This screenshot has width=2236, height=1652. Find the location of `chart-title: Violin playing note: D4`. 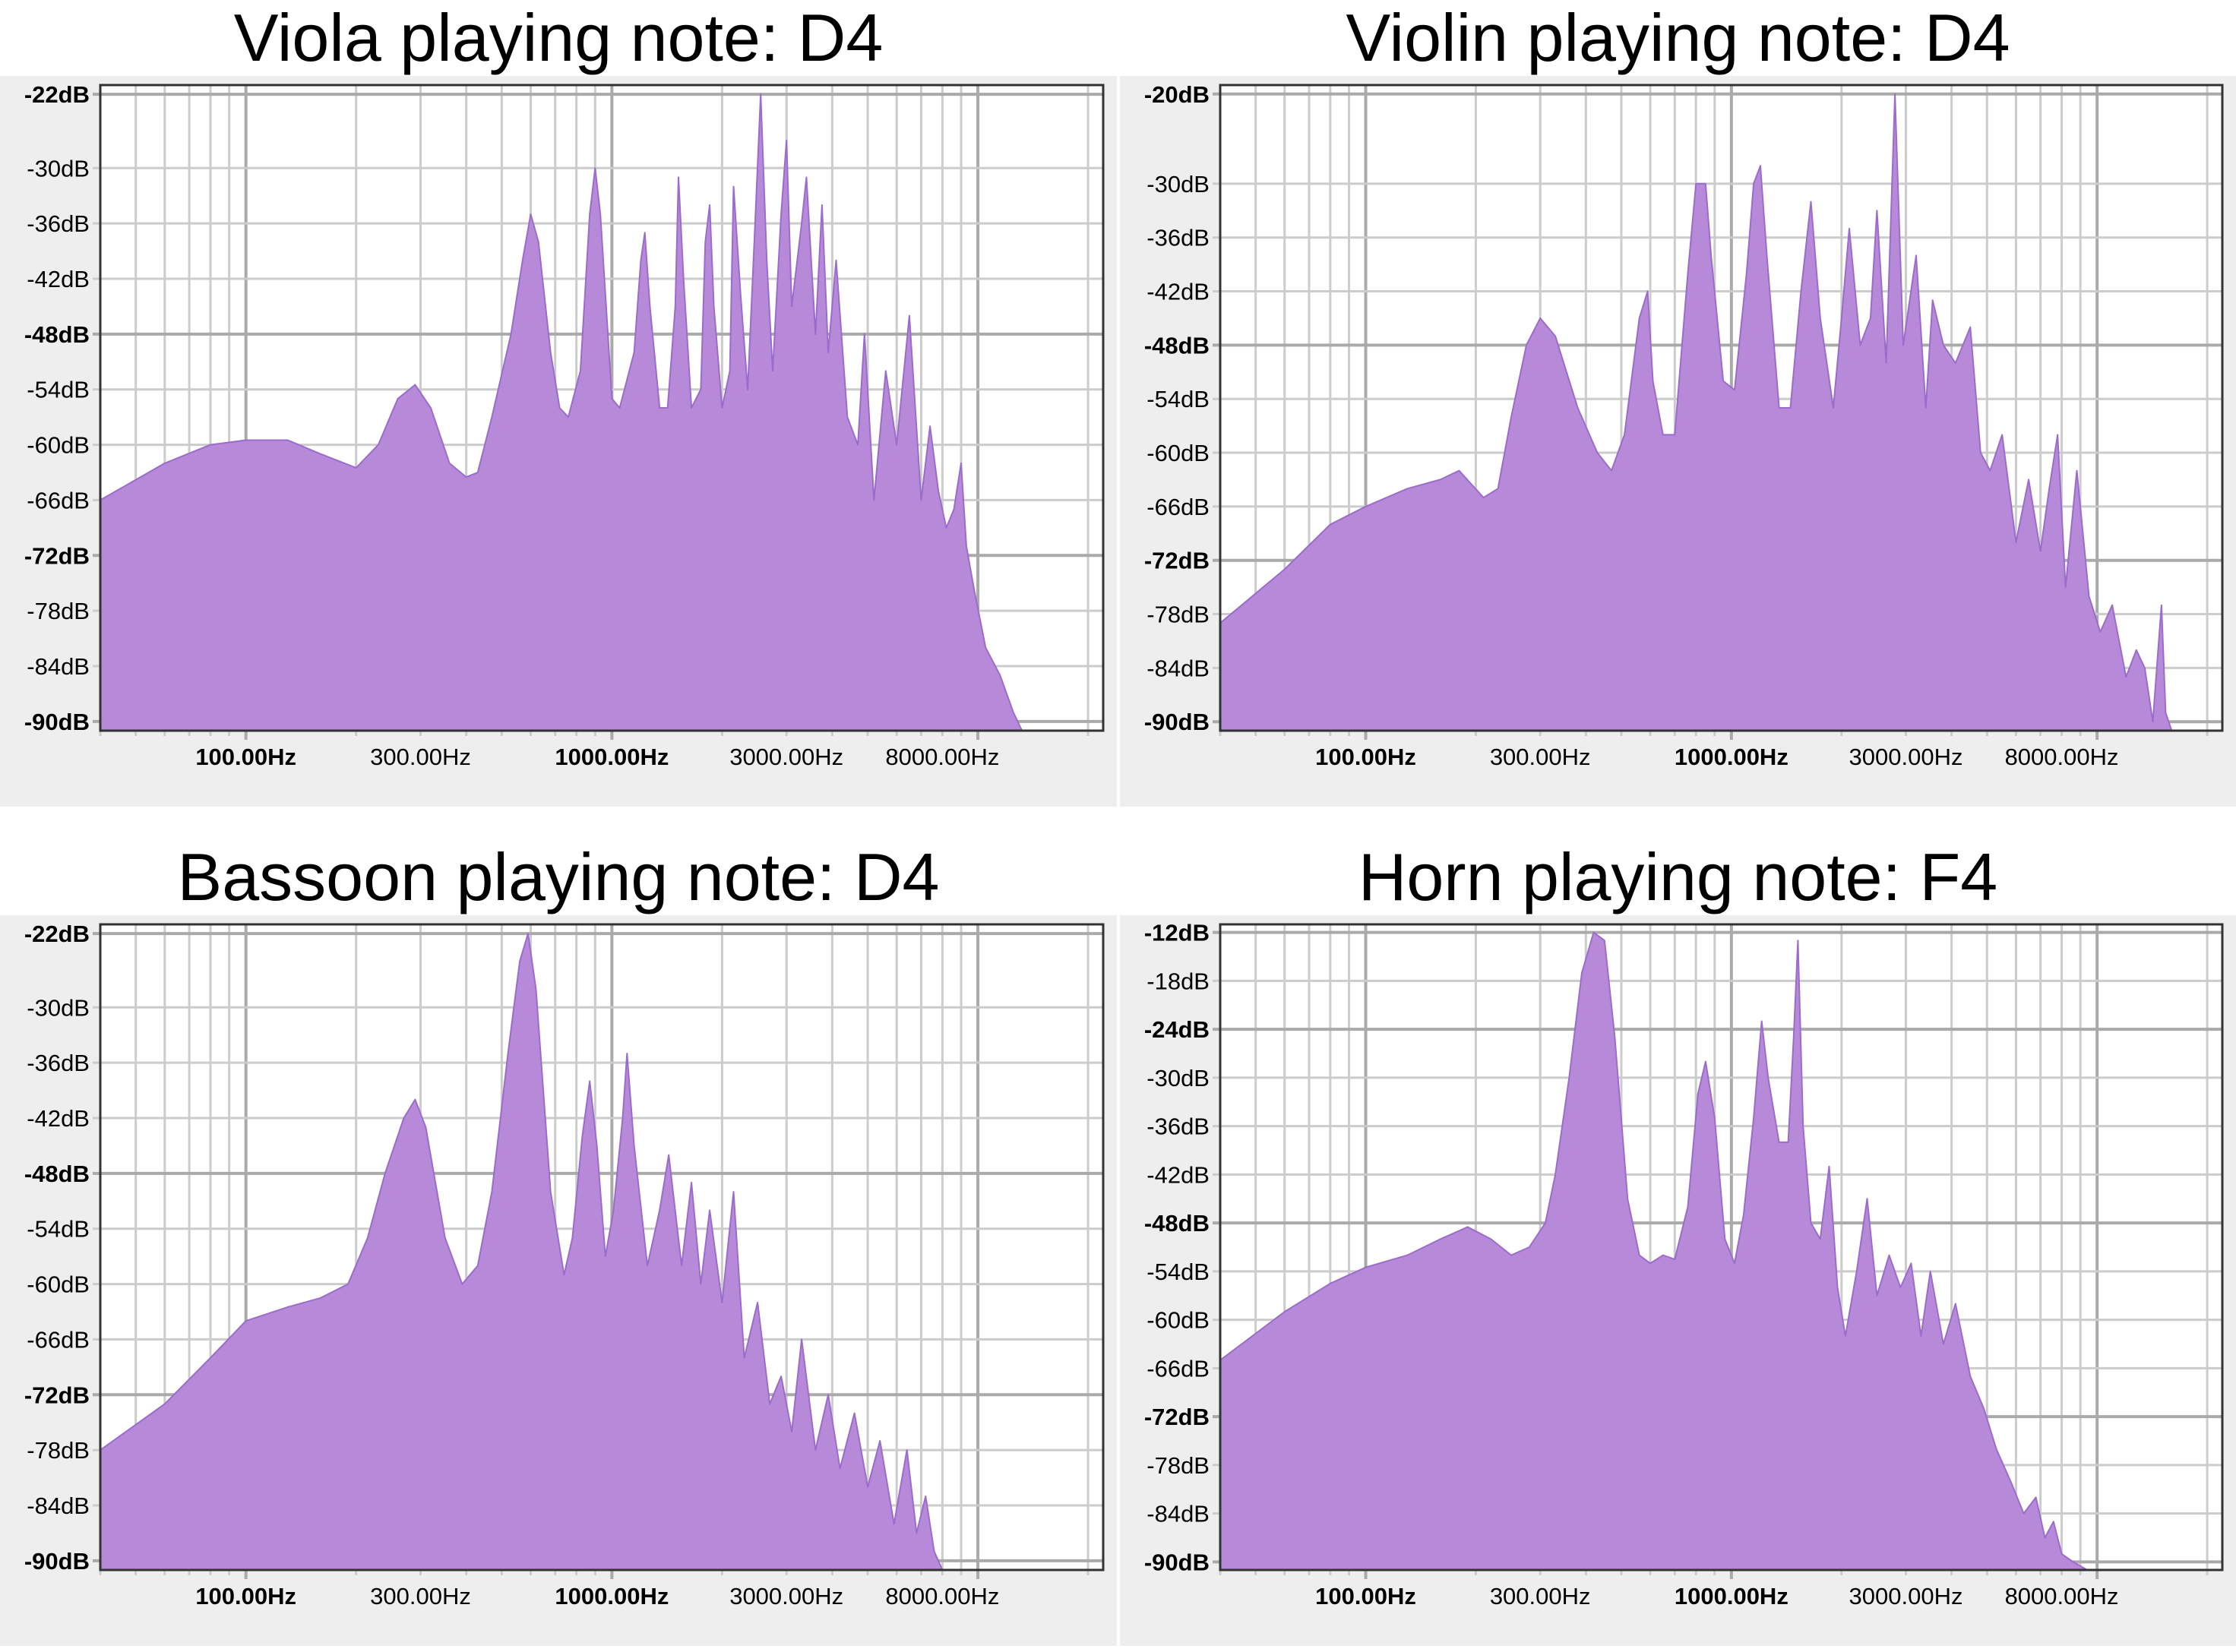

chart-title: Violin playing note: D4 is located at coordinates (1678, 37).